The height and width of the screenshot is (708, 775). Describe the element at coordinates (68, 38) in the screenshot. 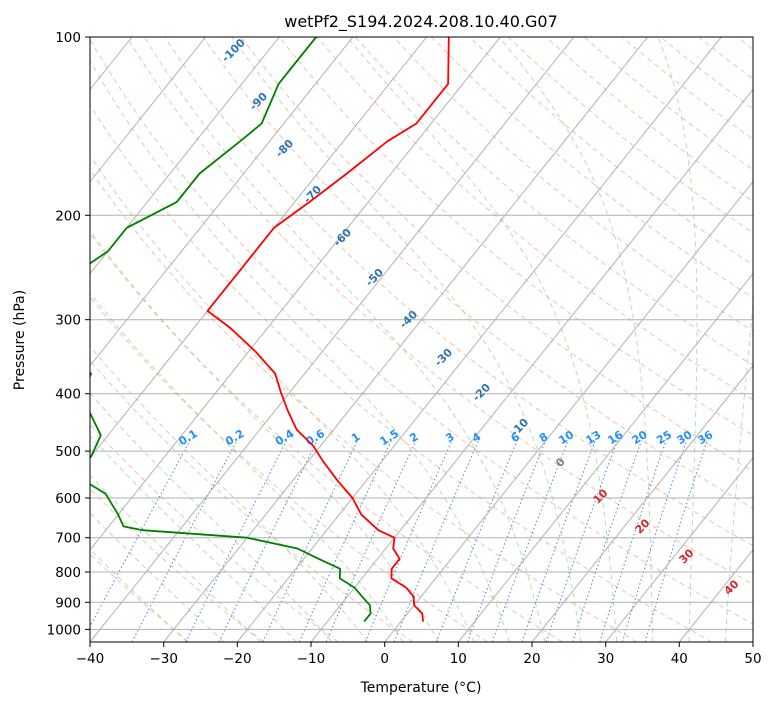

I see `y-tick-label: 100` at that location.